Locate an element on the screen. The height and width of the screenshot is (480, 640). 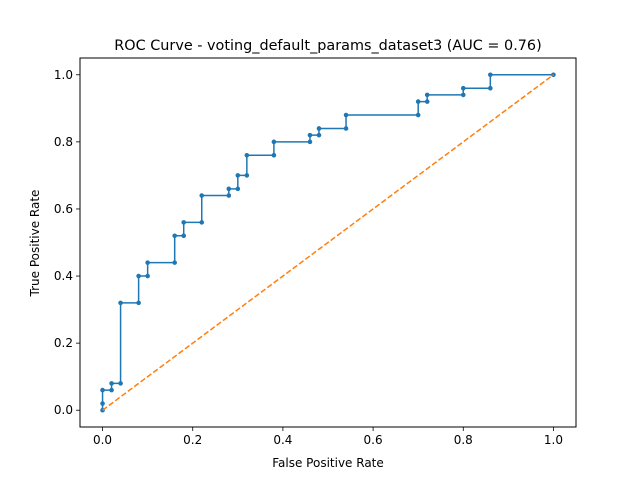
y-tick-label: 0.8 is located at coordinates (63, 142).